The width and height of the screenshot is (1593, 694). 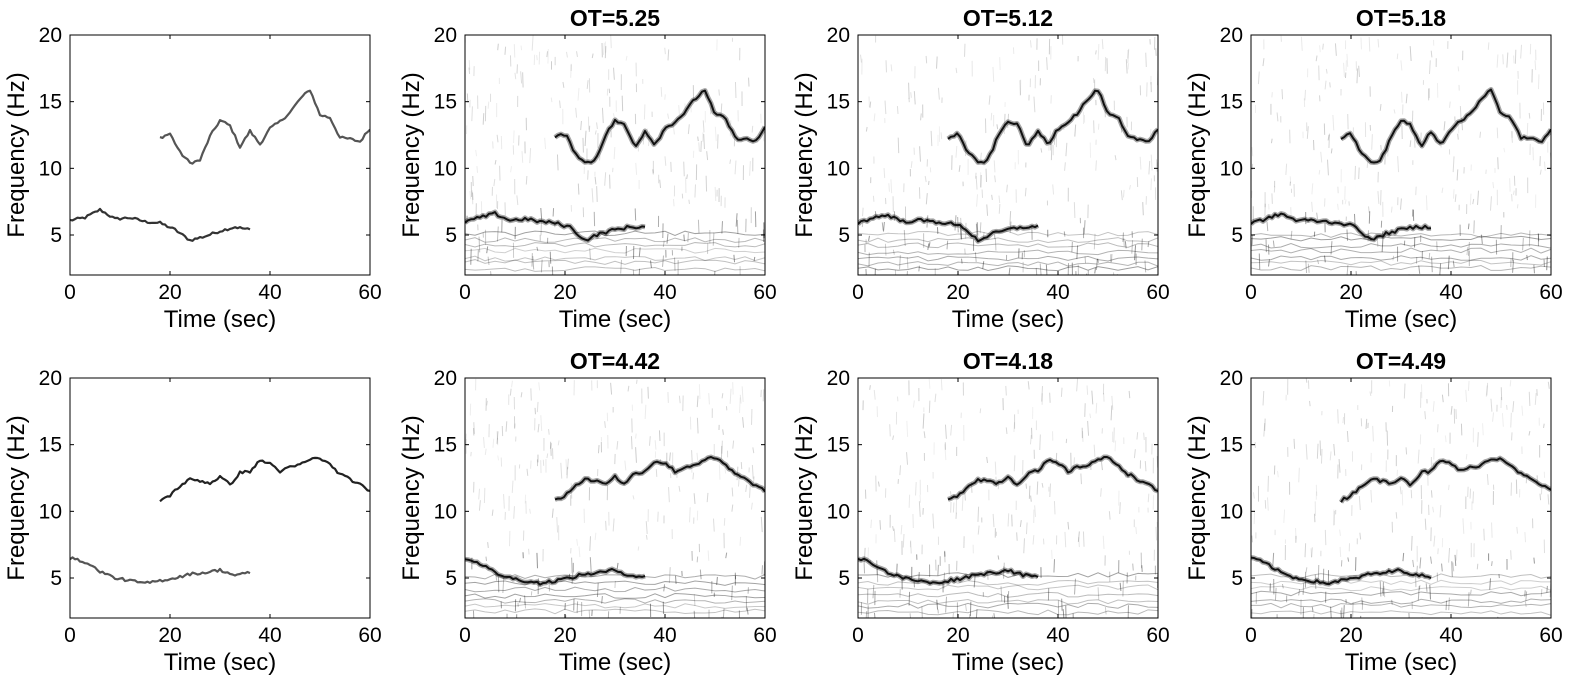 I want to click on subplot-title: OT=4.18, so click(x=1008, y=361).